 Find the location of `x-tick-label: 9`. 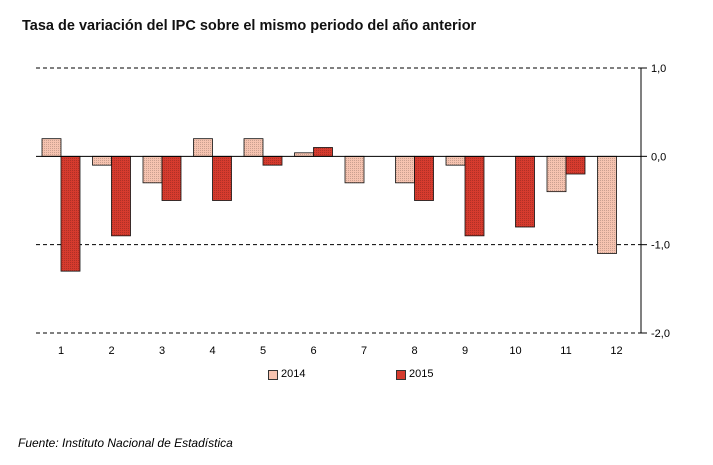

x-tick-label: 9 is located at coordinates (465, 351).